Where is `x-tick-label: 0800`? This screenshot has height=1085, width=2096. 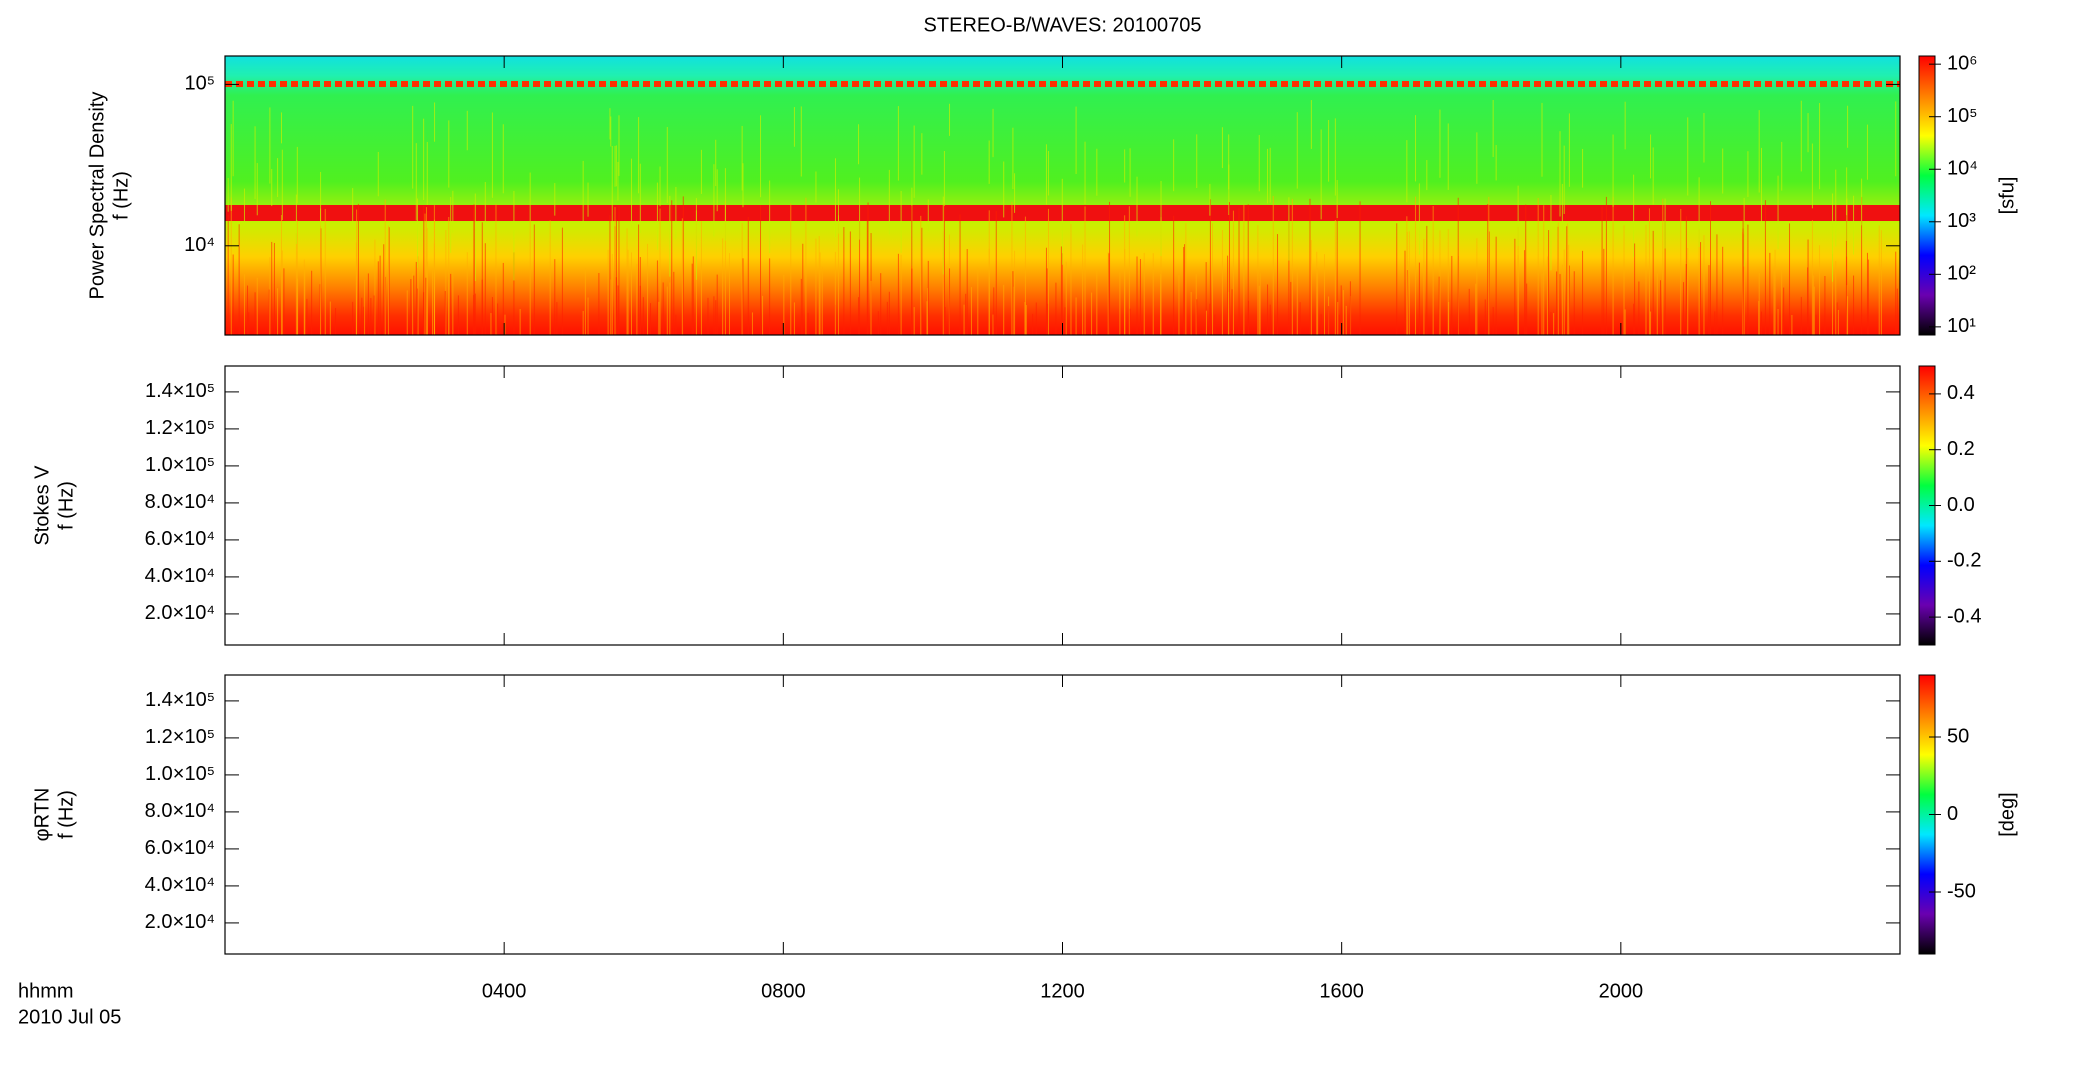
x-tick-label: 0800 is located at coordinates (783, 991).